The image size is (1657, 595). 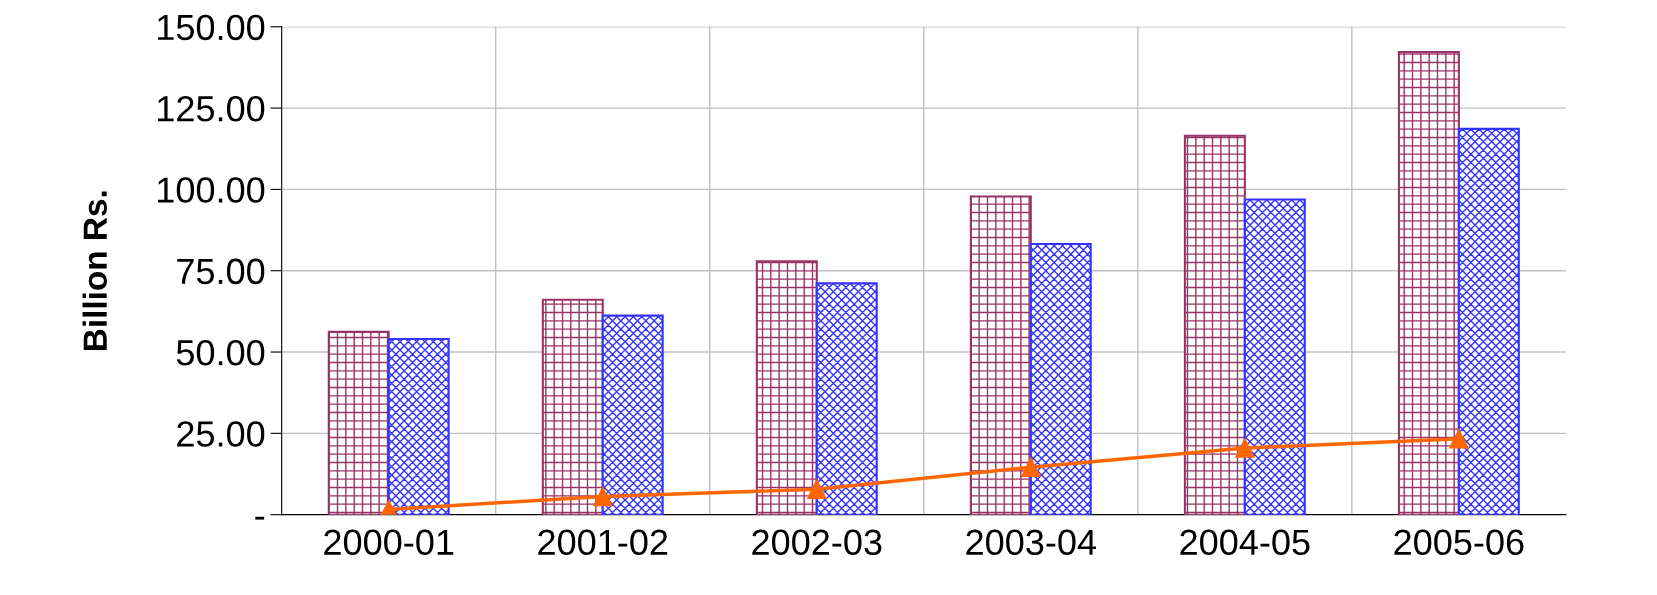 What do you see at coordinates (1459, 542) in the screenshot?
I see `x-tick-label: 2005-06` at bounding box center [1459, 542].